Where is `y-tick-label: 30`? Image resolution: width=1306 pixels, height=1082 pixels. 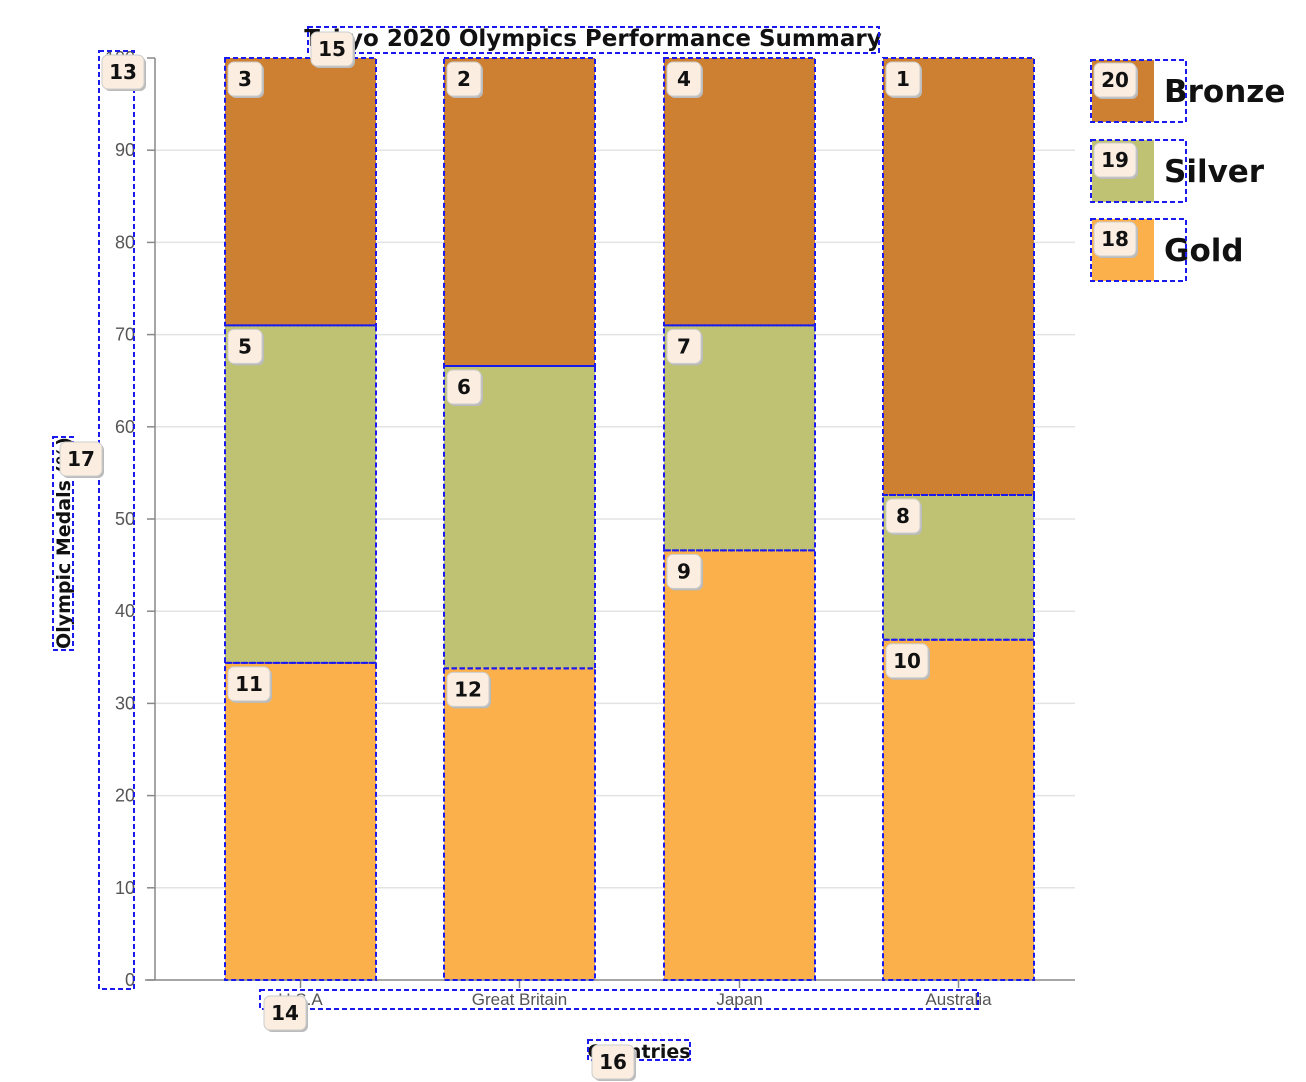
y-tick-label: 30 is located at coordinates (125, 703).